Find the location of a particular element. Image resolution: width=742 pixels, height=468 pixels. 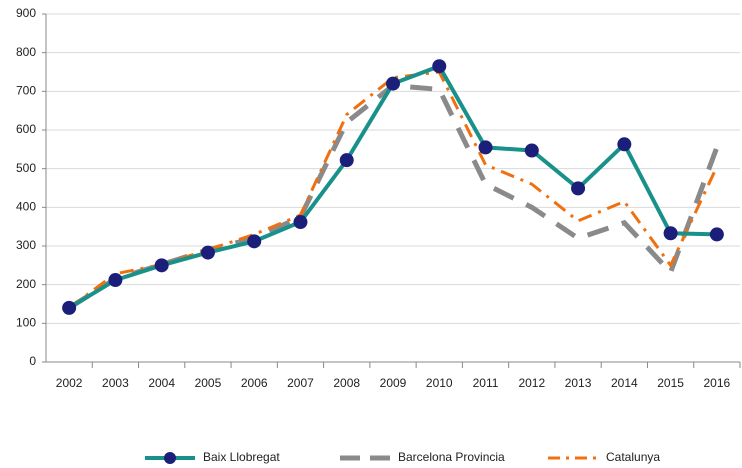

y-tick-label: 100 is located at coordinates (26, 323).